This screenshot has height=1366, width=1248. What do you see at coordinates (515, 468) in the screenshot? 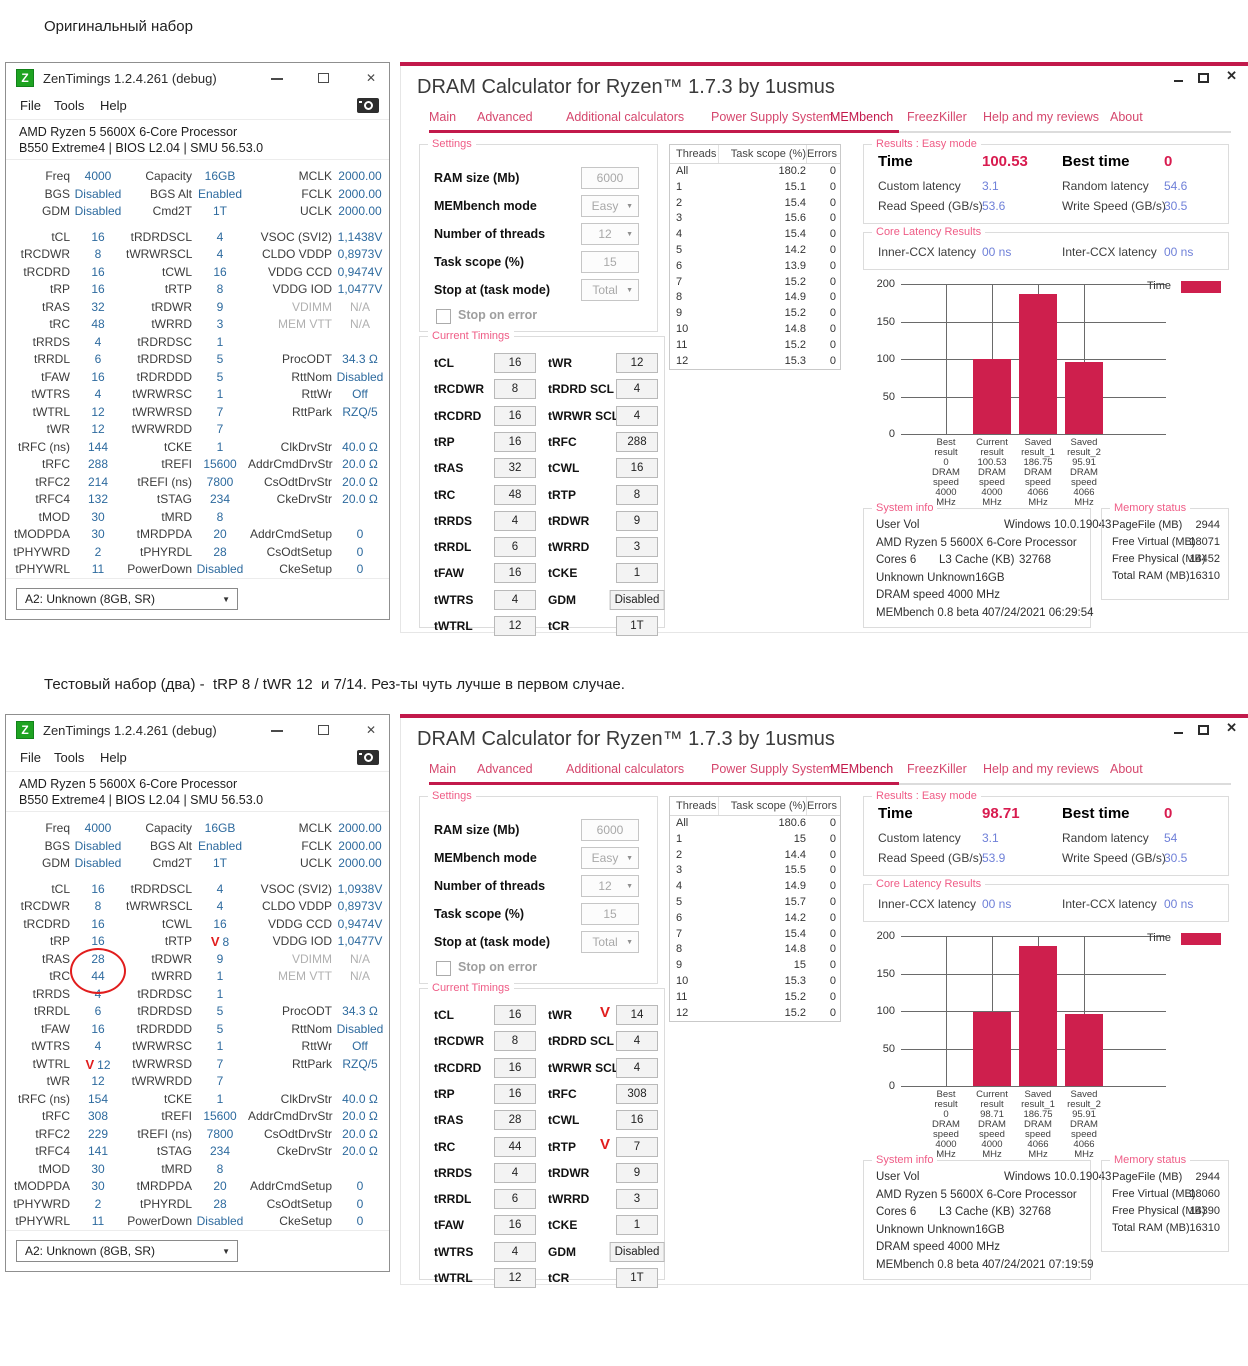
I see `timing-value-box: 32` at bounding box center [515, 468].